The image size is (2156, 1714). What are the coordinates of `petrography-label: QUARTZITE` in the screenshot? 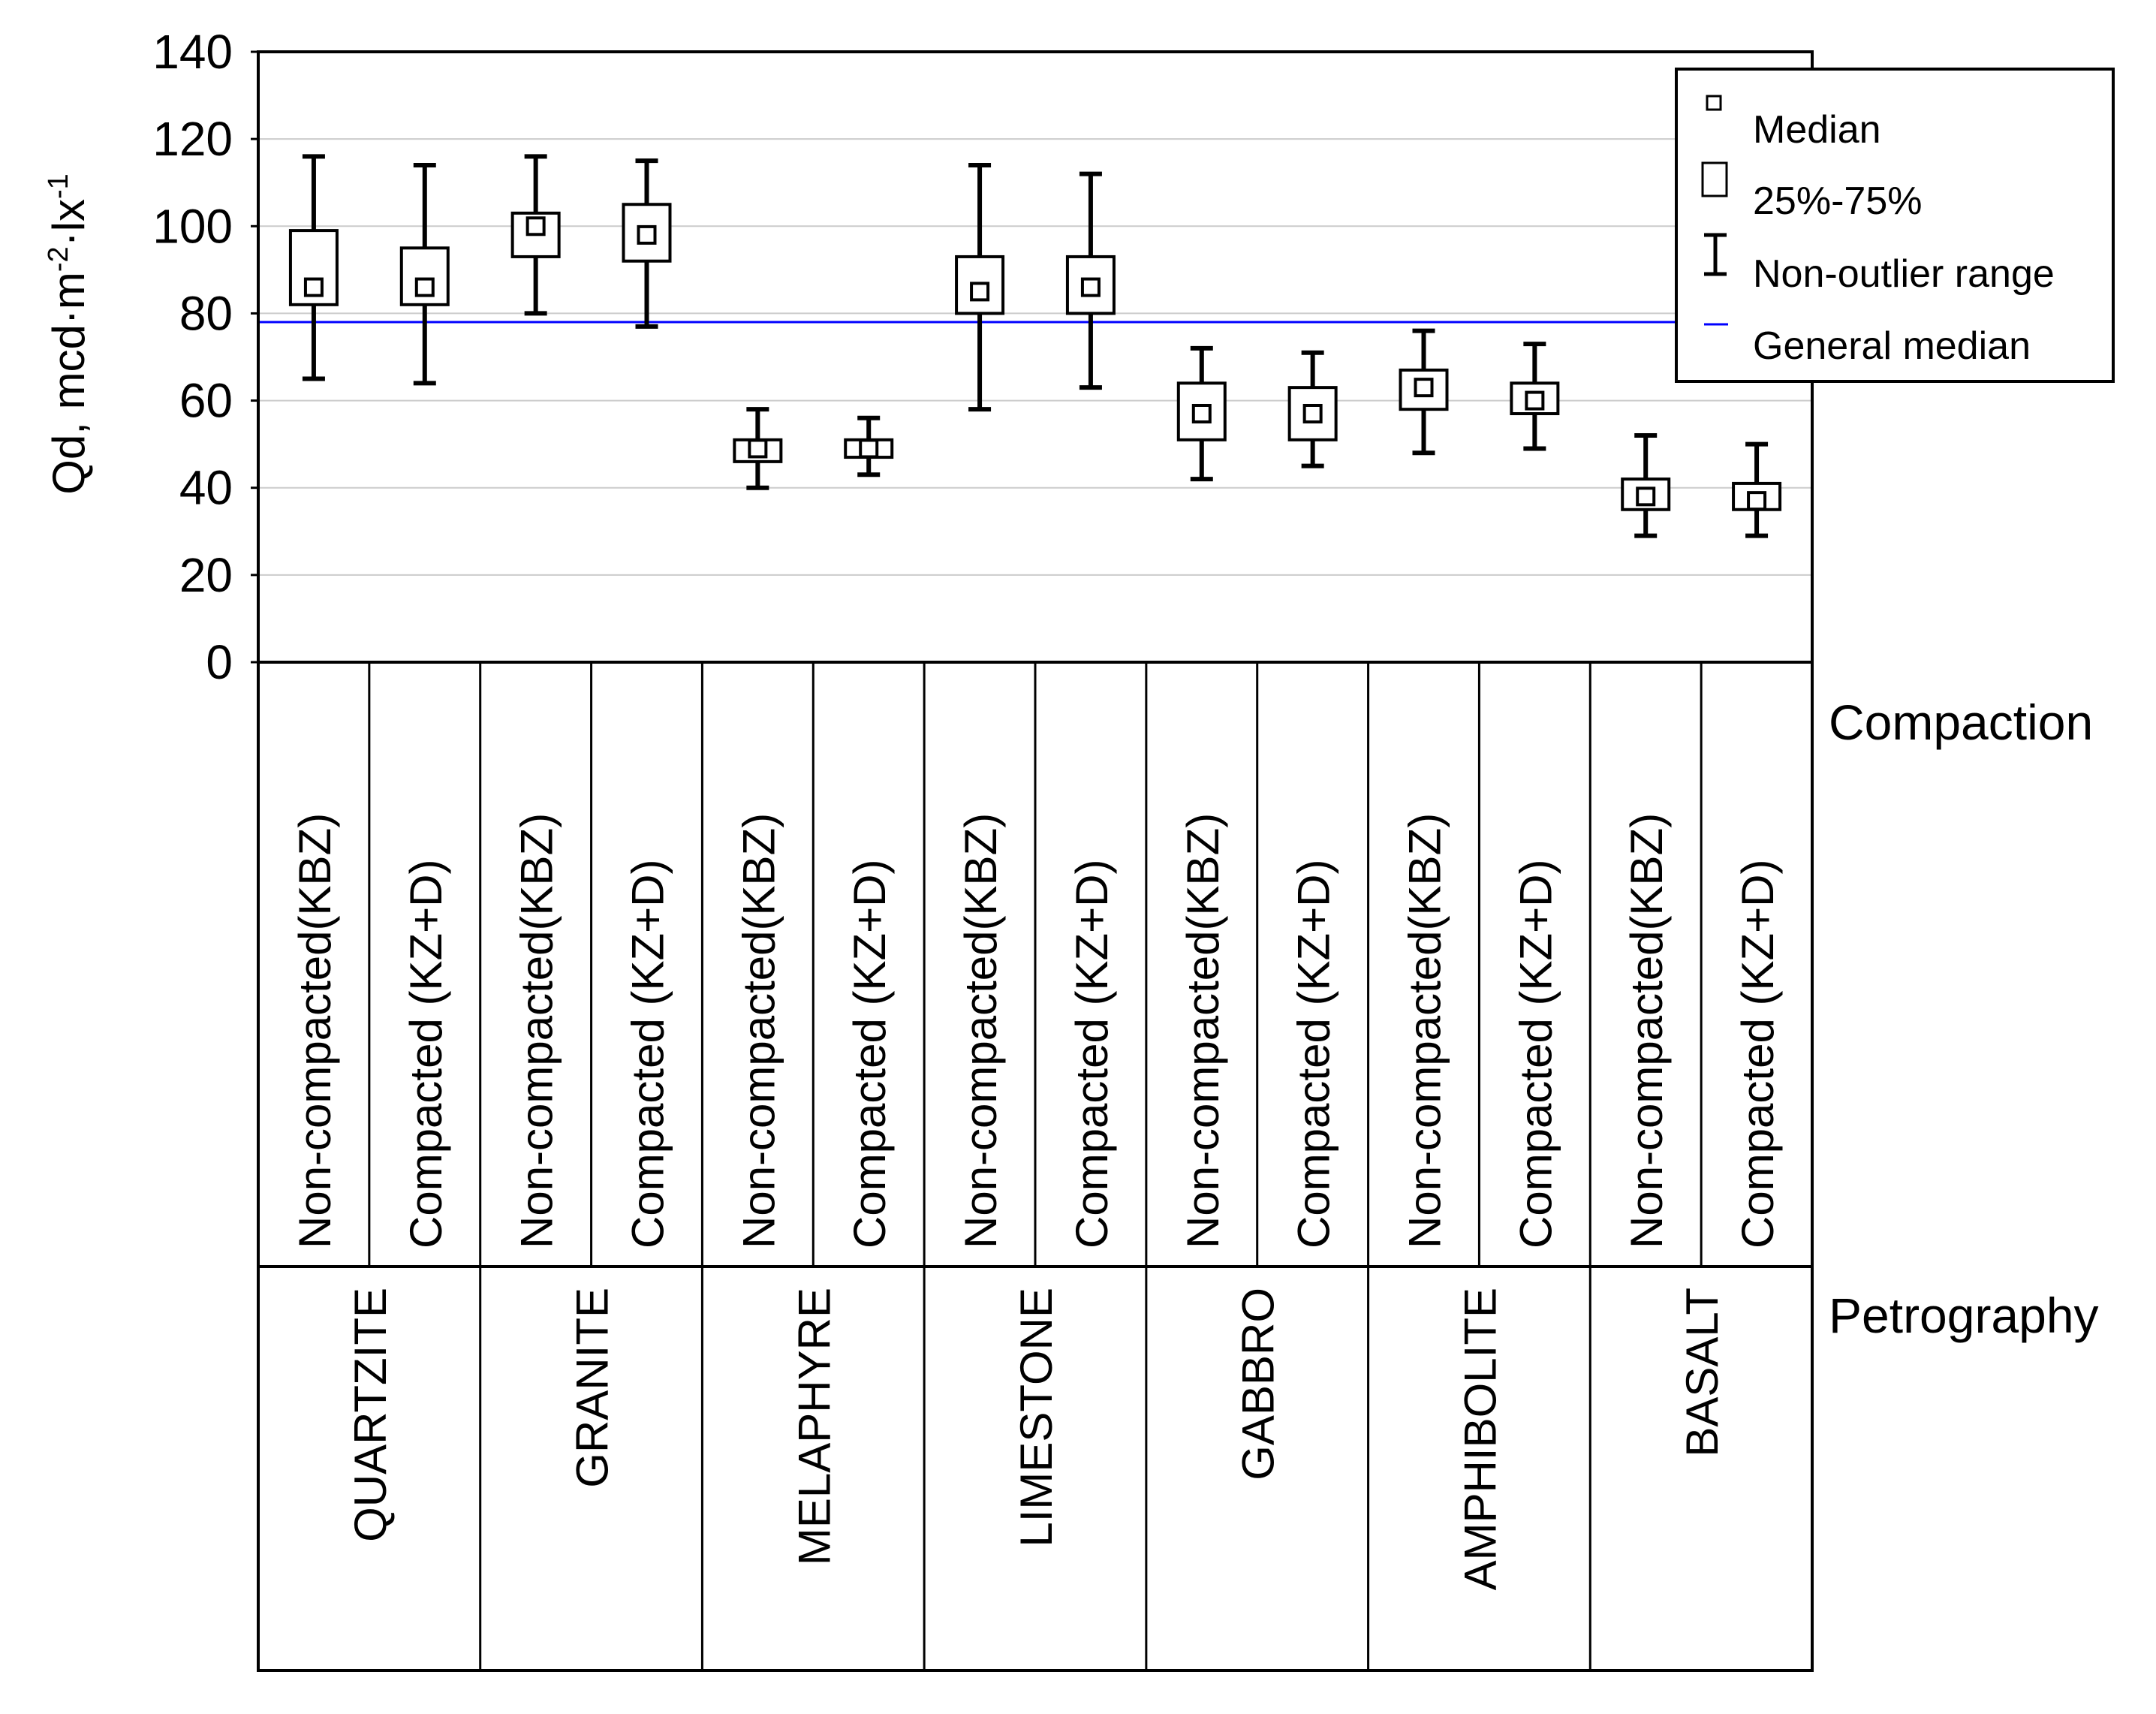 It's located at (370, 1415).